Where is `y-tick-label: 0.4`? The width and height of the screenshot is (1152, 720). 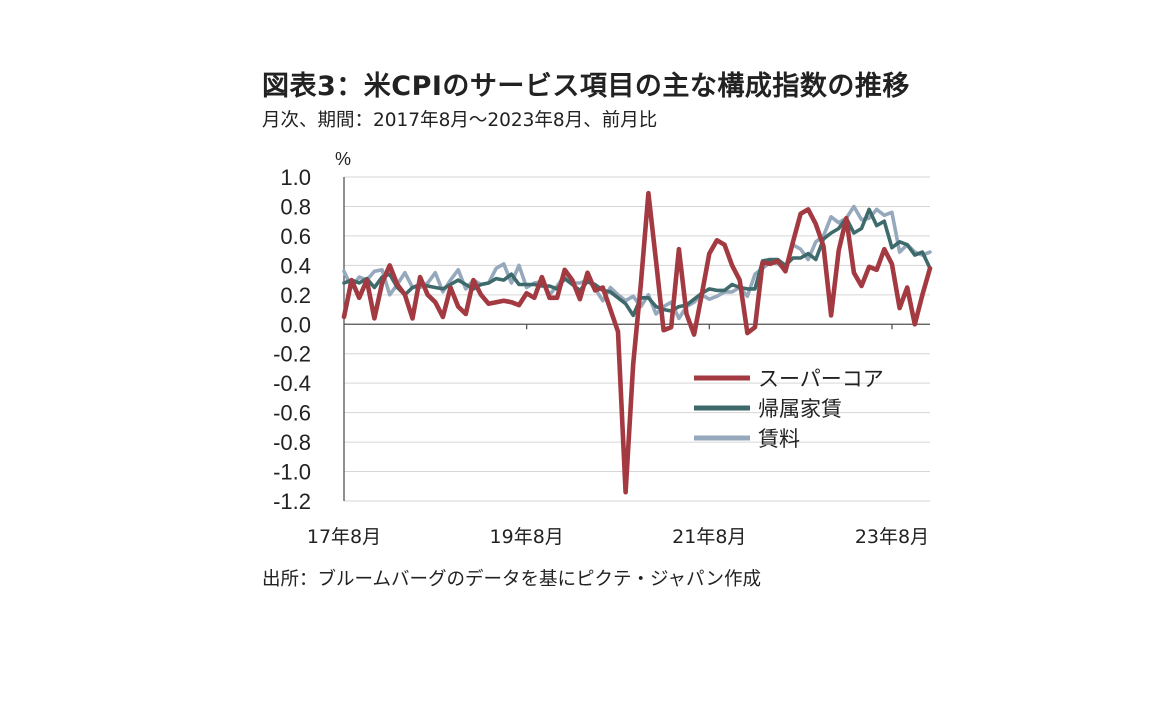 y-tick-label: 0.4 is located at coordinates (295, 265).